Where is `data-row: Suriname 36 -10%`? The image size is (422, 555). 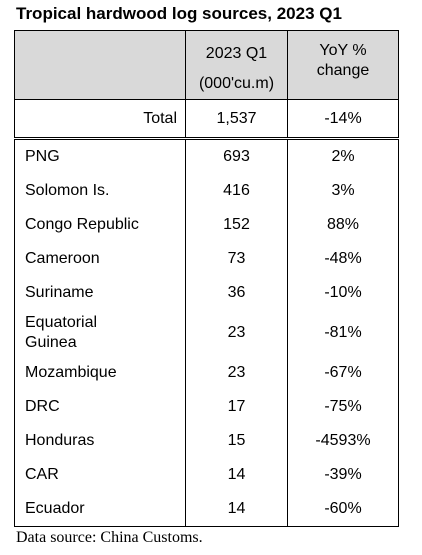 data-row: Suriname 36 -10% is located at coordinates (206, 293).